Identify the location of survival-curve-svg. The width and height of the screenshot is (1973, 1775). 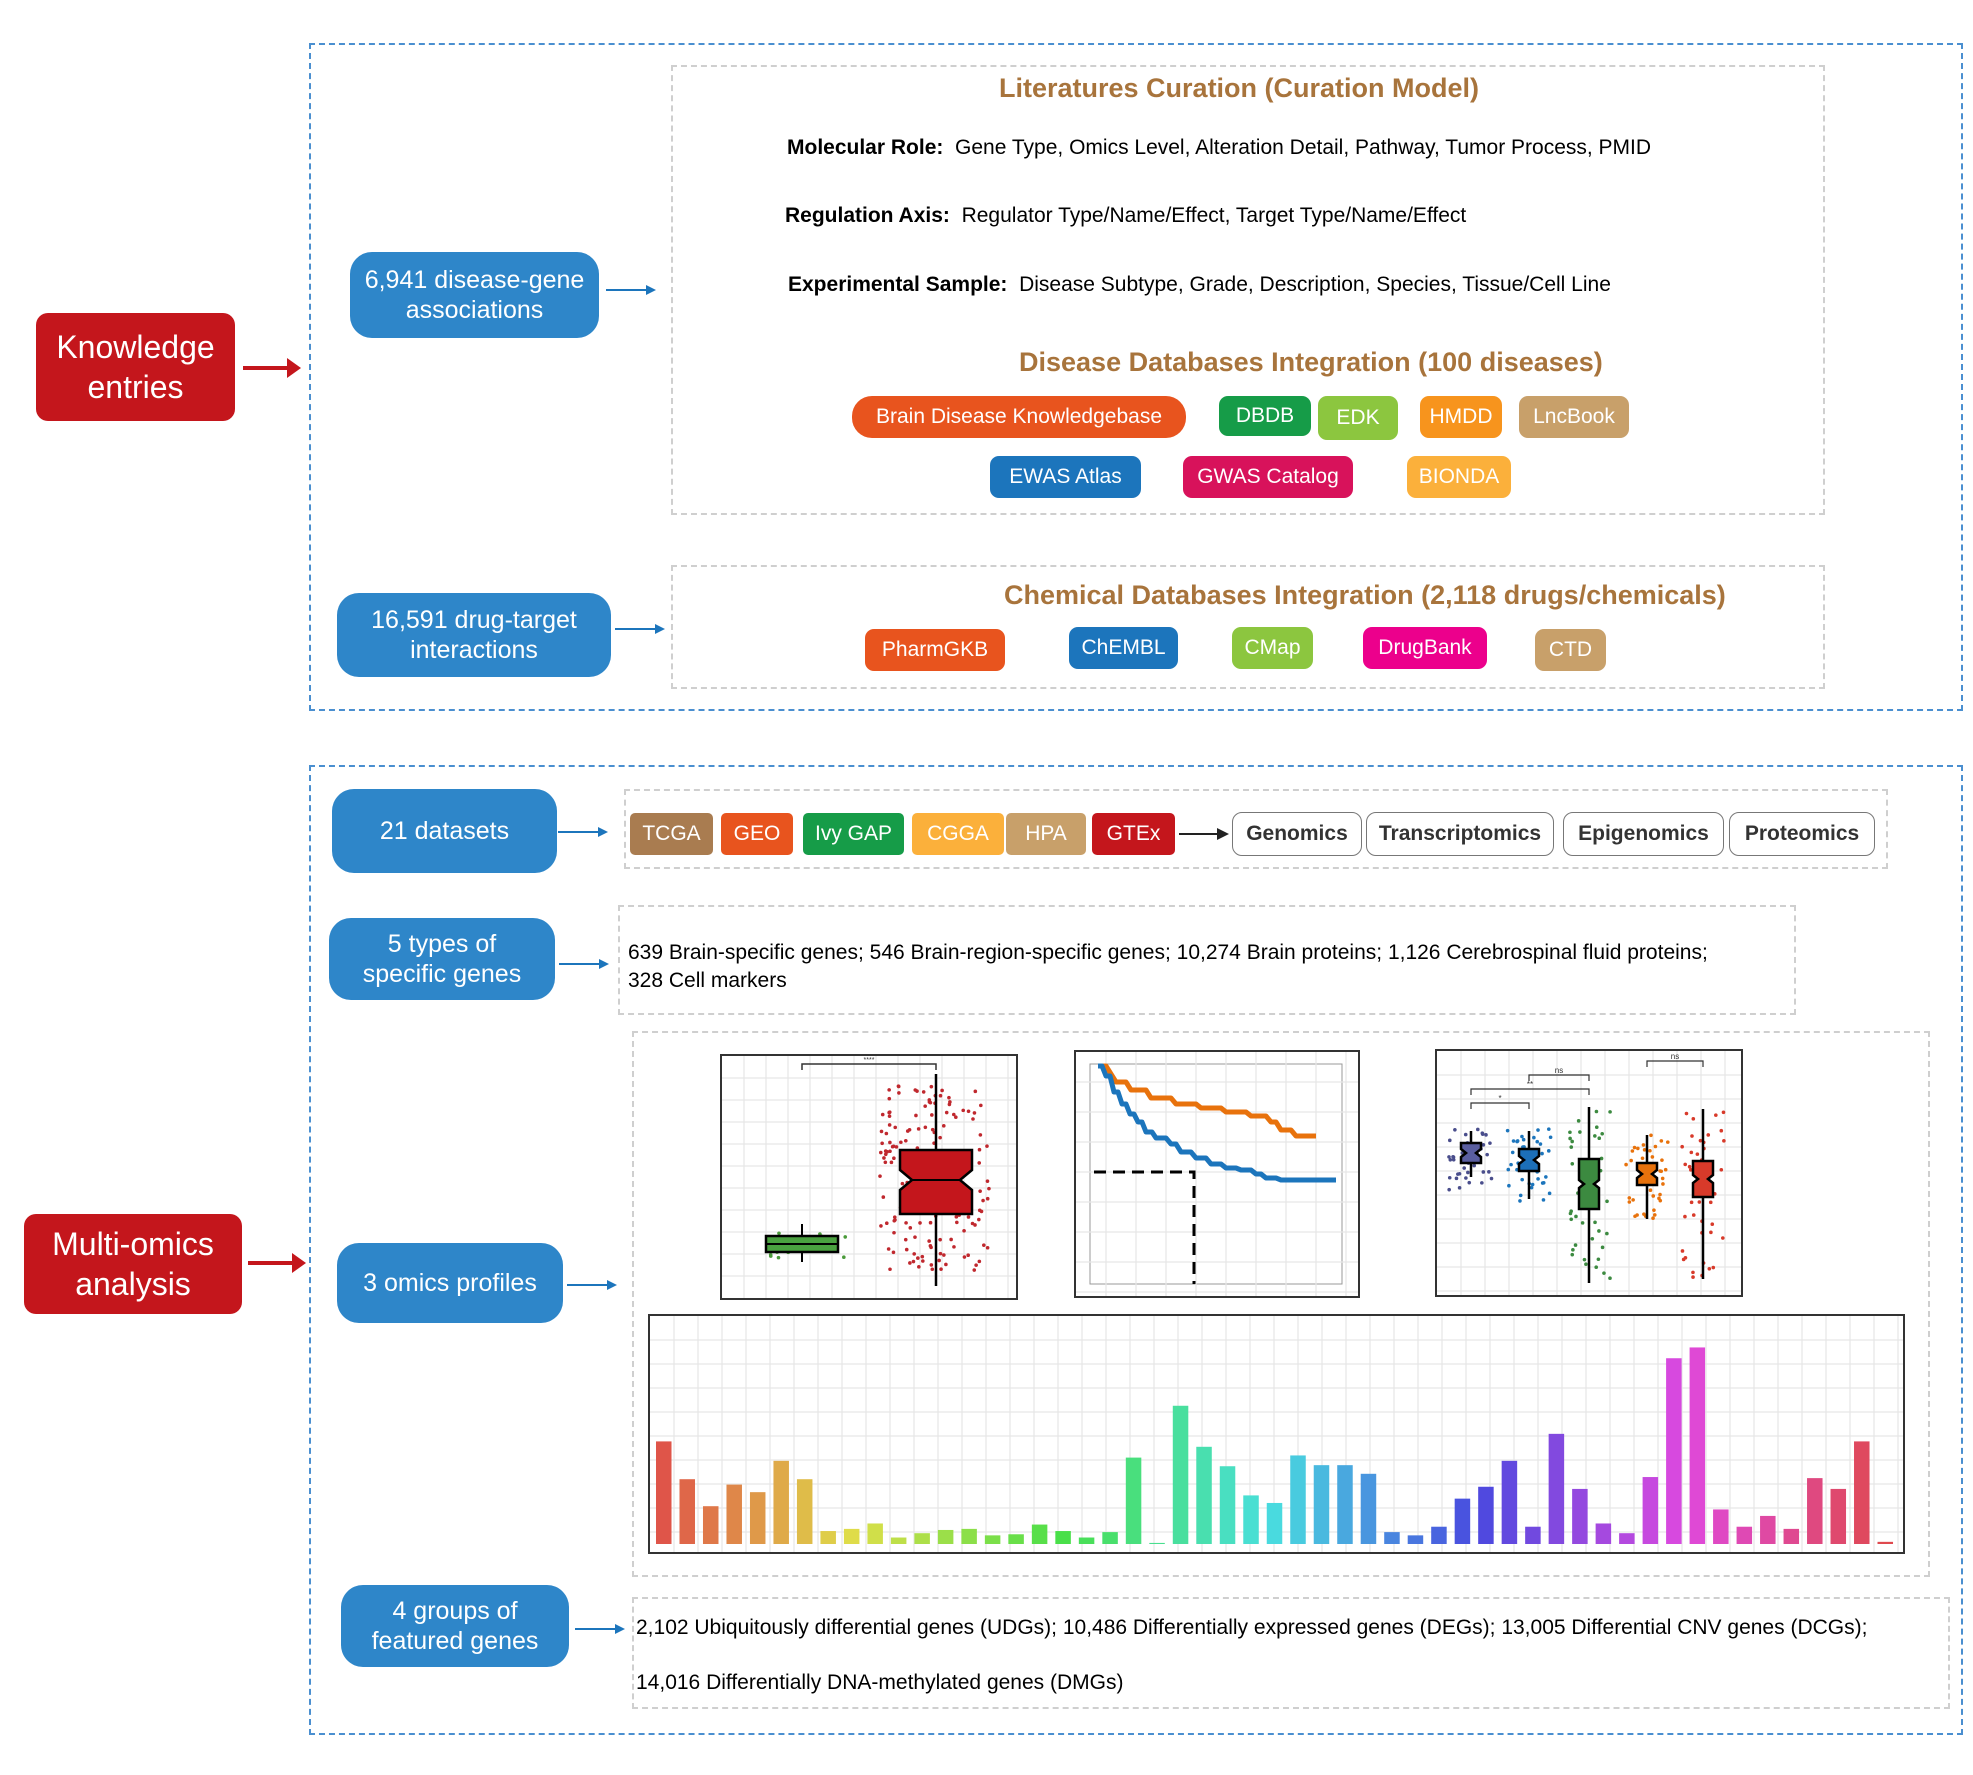
(1217, 1174).